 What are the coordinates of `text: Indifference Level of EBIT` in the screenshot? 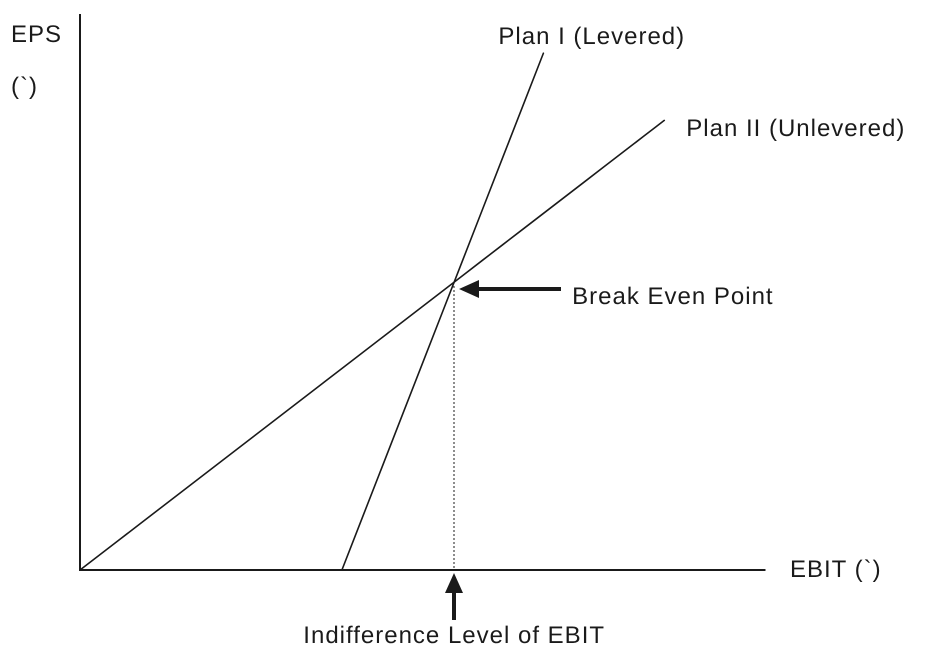 It's located at (454, 635).